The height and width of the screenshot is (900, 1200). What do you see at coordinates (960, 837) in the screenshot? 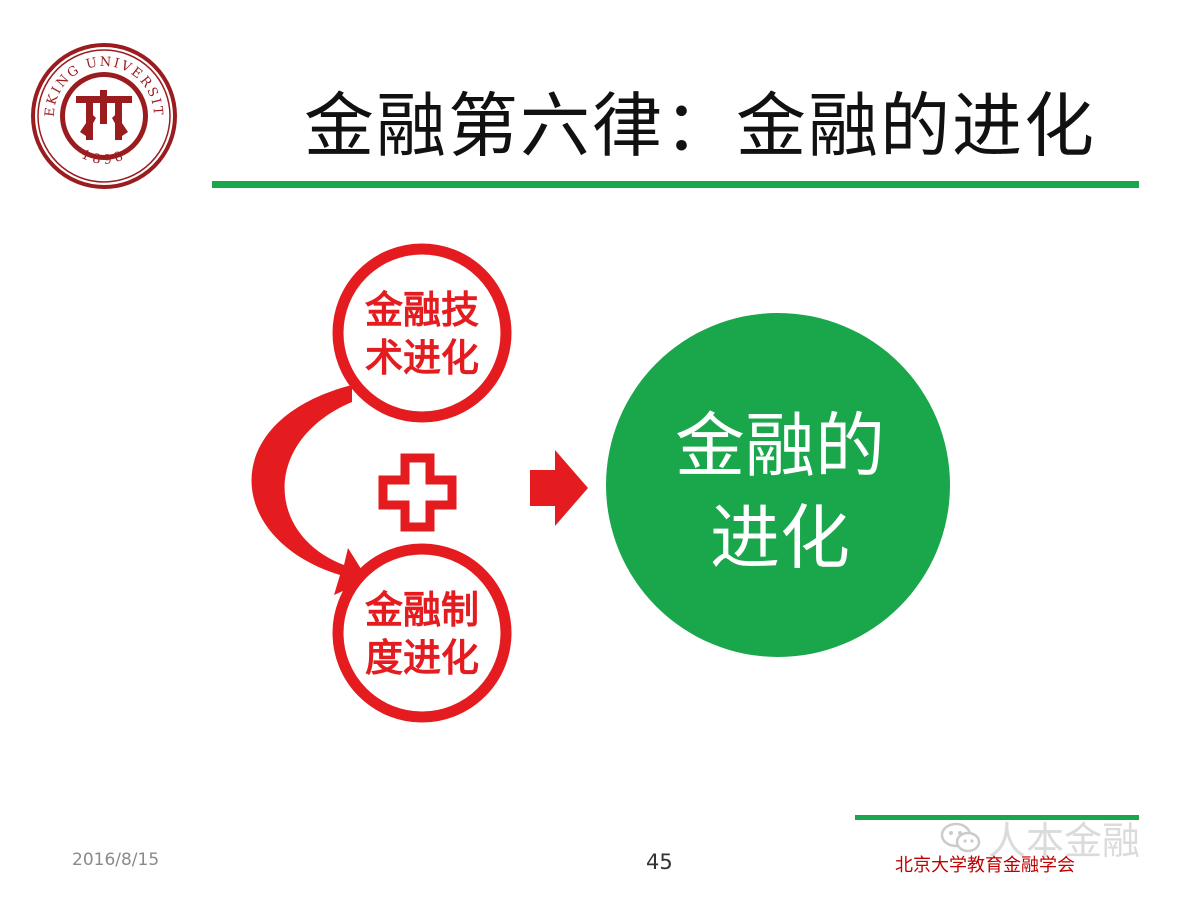
I see `wechat-icon` at bounding box center [960, 837].